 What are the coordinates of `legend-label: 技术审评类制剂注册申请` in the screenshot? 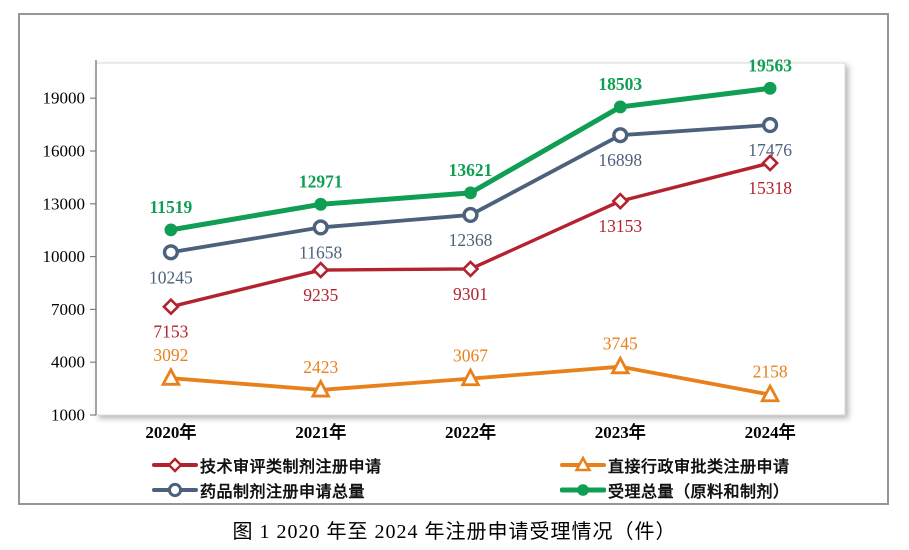 It's located at (291, 467).